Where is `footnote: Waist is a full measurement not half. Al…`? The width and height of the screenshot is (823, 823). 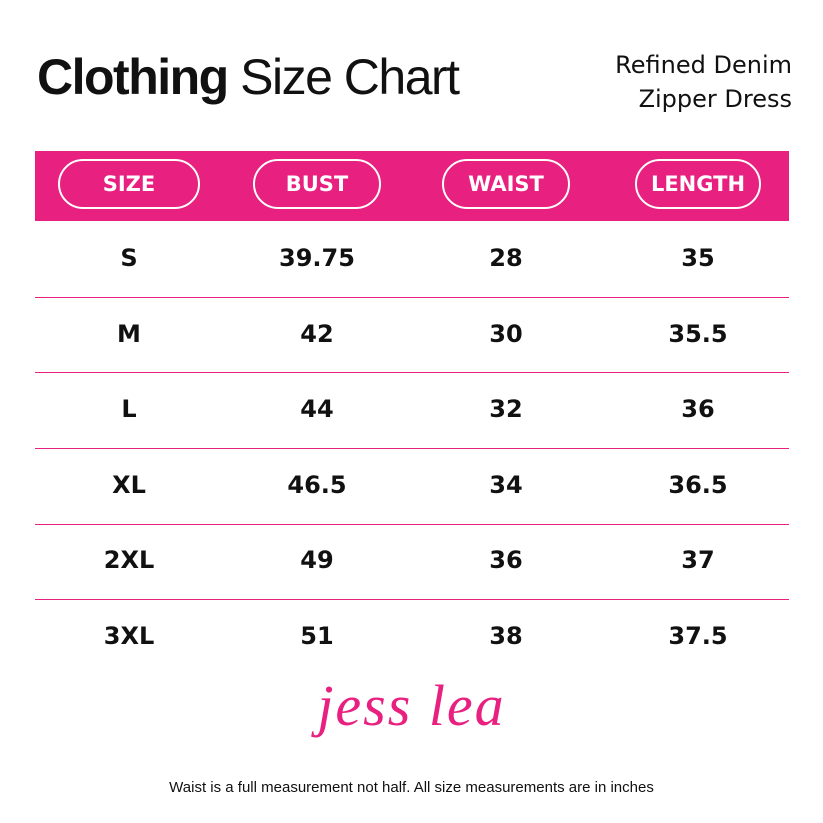
footnote: Waist is a full measurement not half. Al… is located at coordinates (411, 787).